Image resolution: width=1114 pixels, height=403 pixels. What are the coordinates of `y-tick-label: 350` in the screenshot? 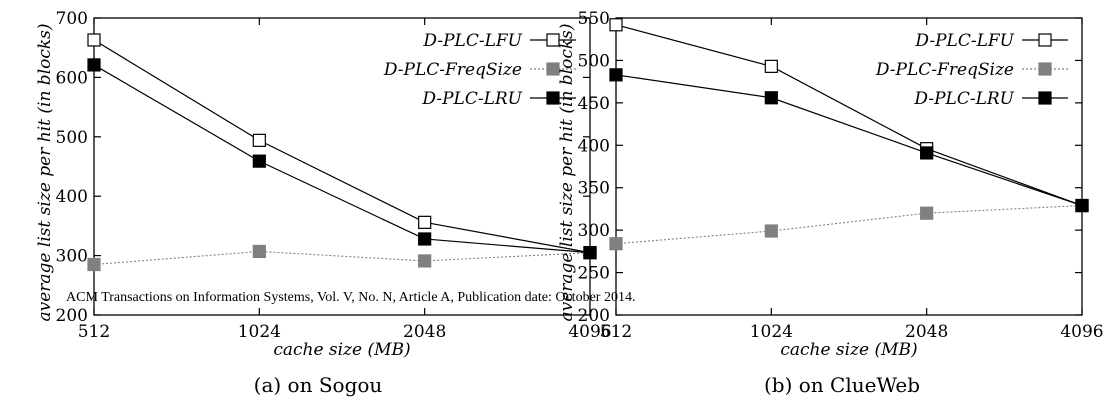 It's located at (594, 189).